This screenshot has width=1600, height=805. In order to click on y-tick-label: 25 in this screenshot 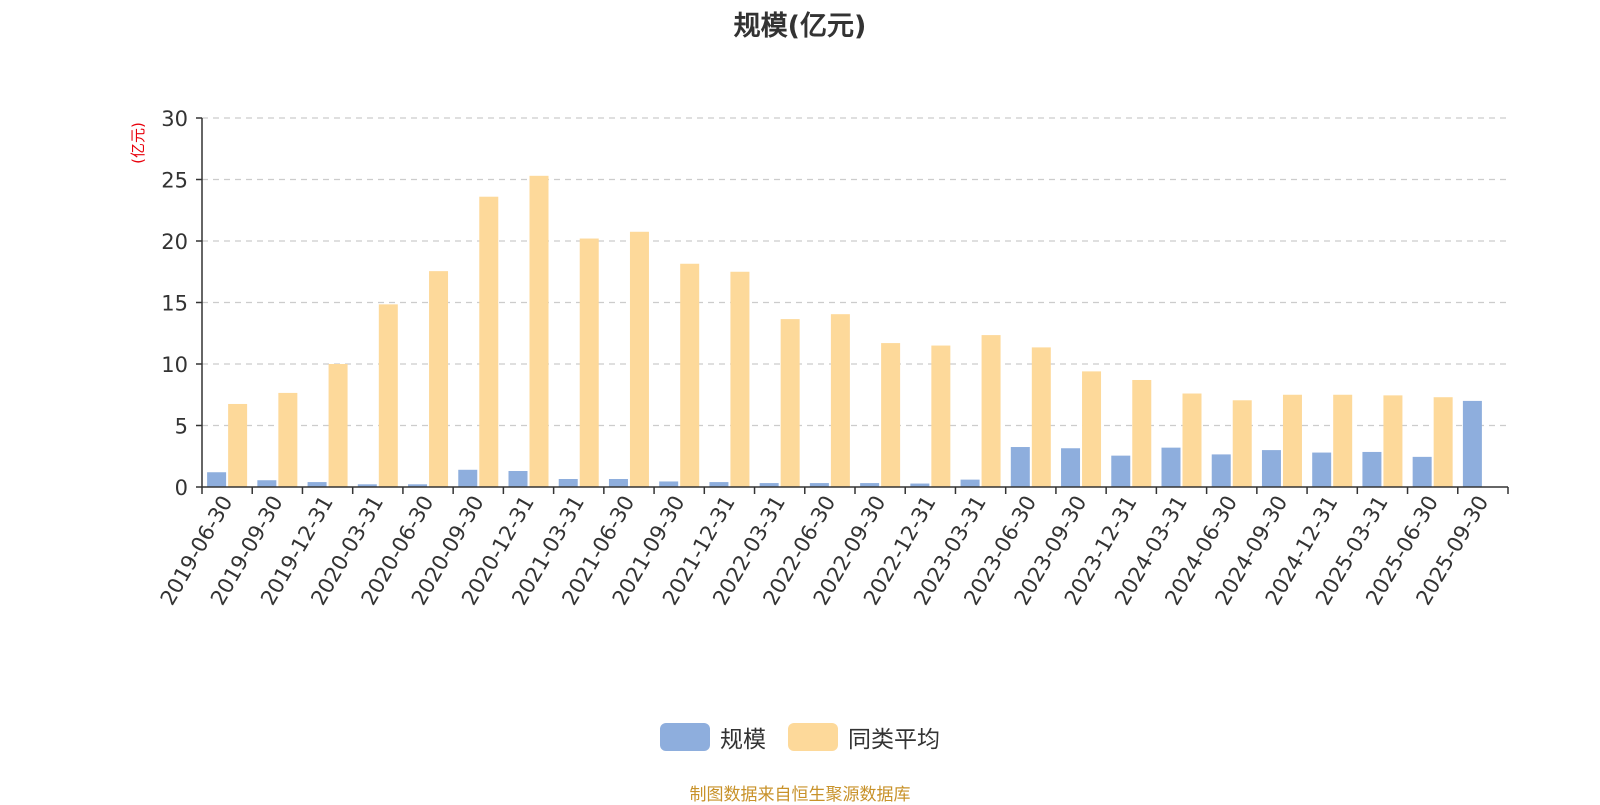, I will do `click(174, 181)`.